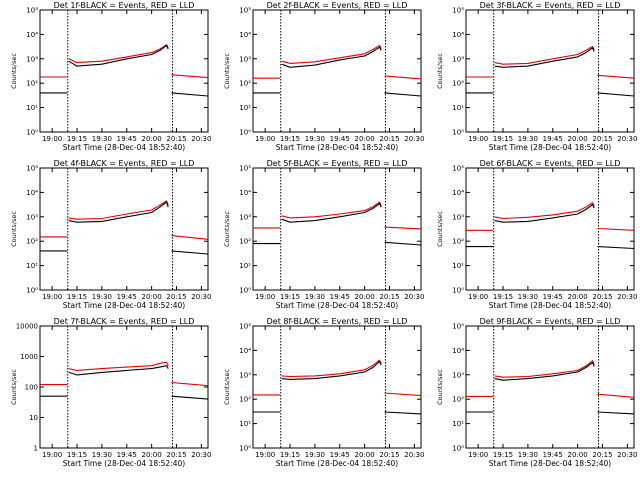 This screenshot has width=640, height=480. Describe the element at coordinates (337, 5) in the screenshot. I see `chart-2-title: Det 2f-BLACK = Events, RED = LLD` at that location.